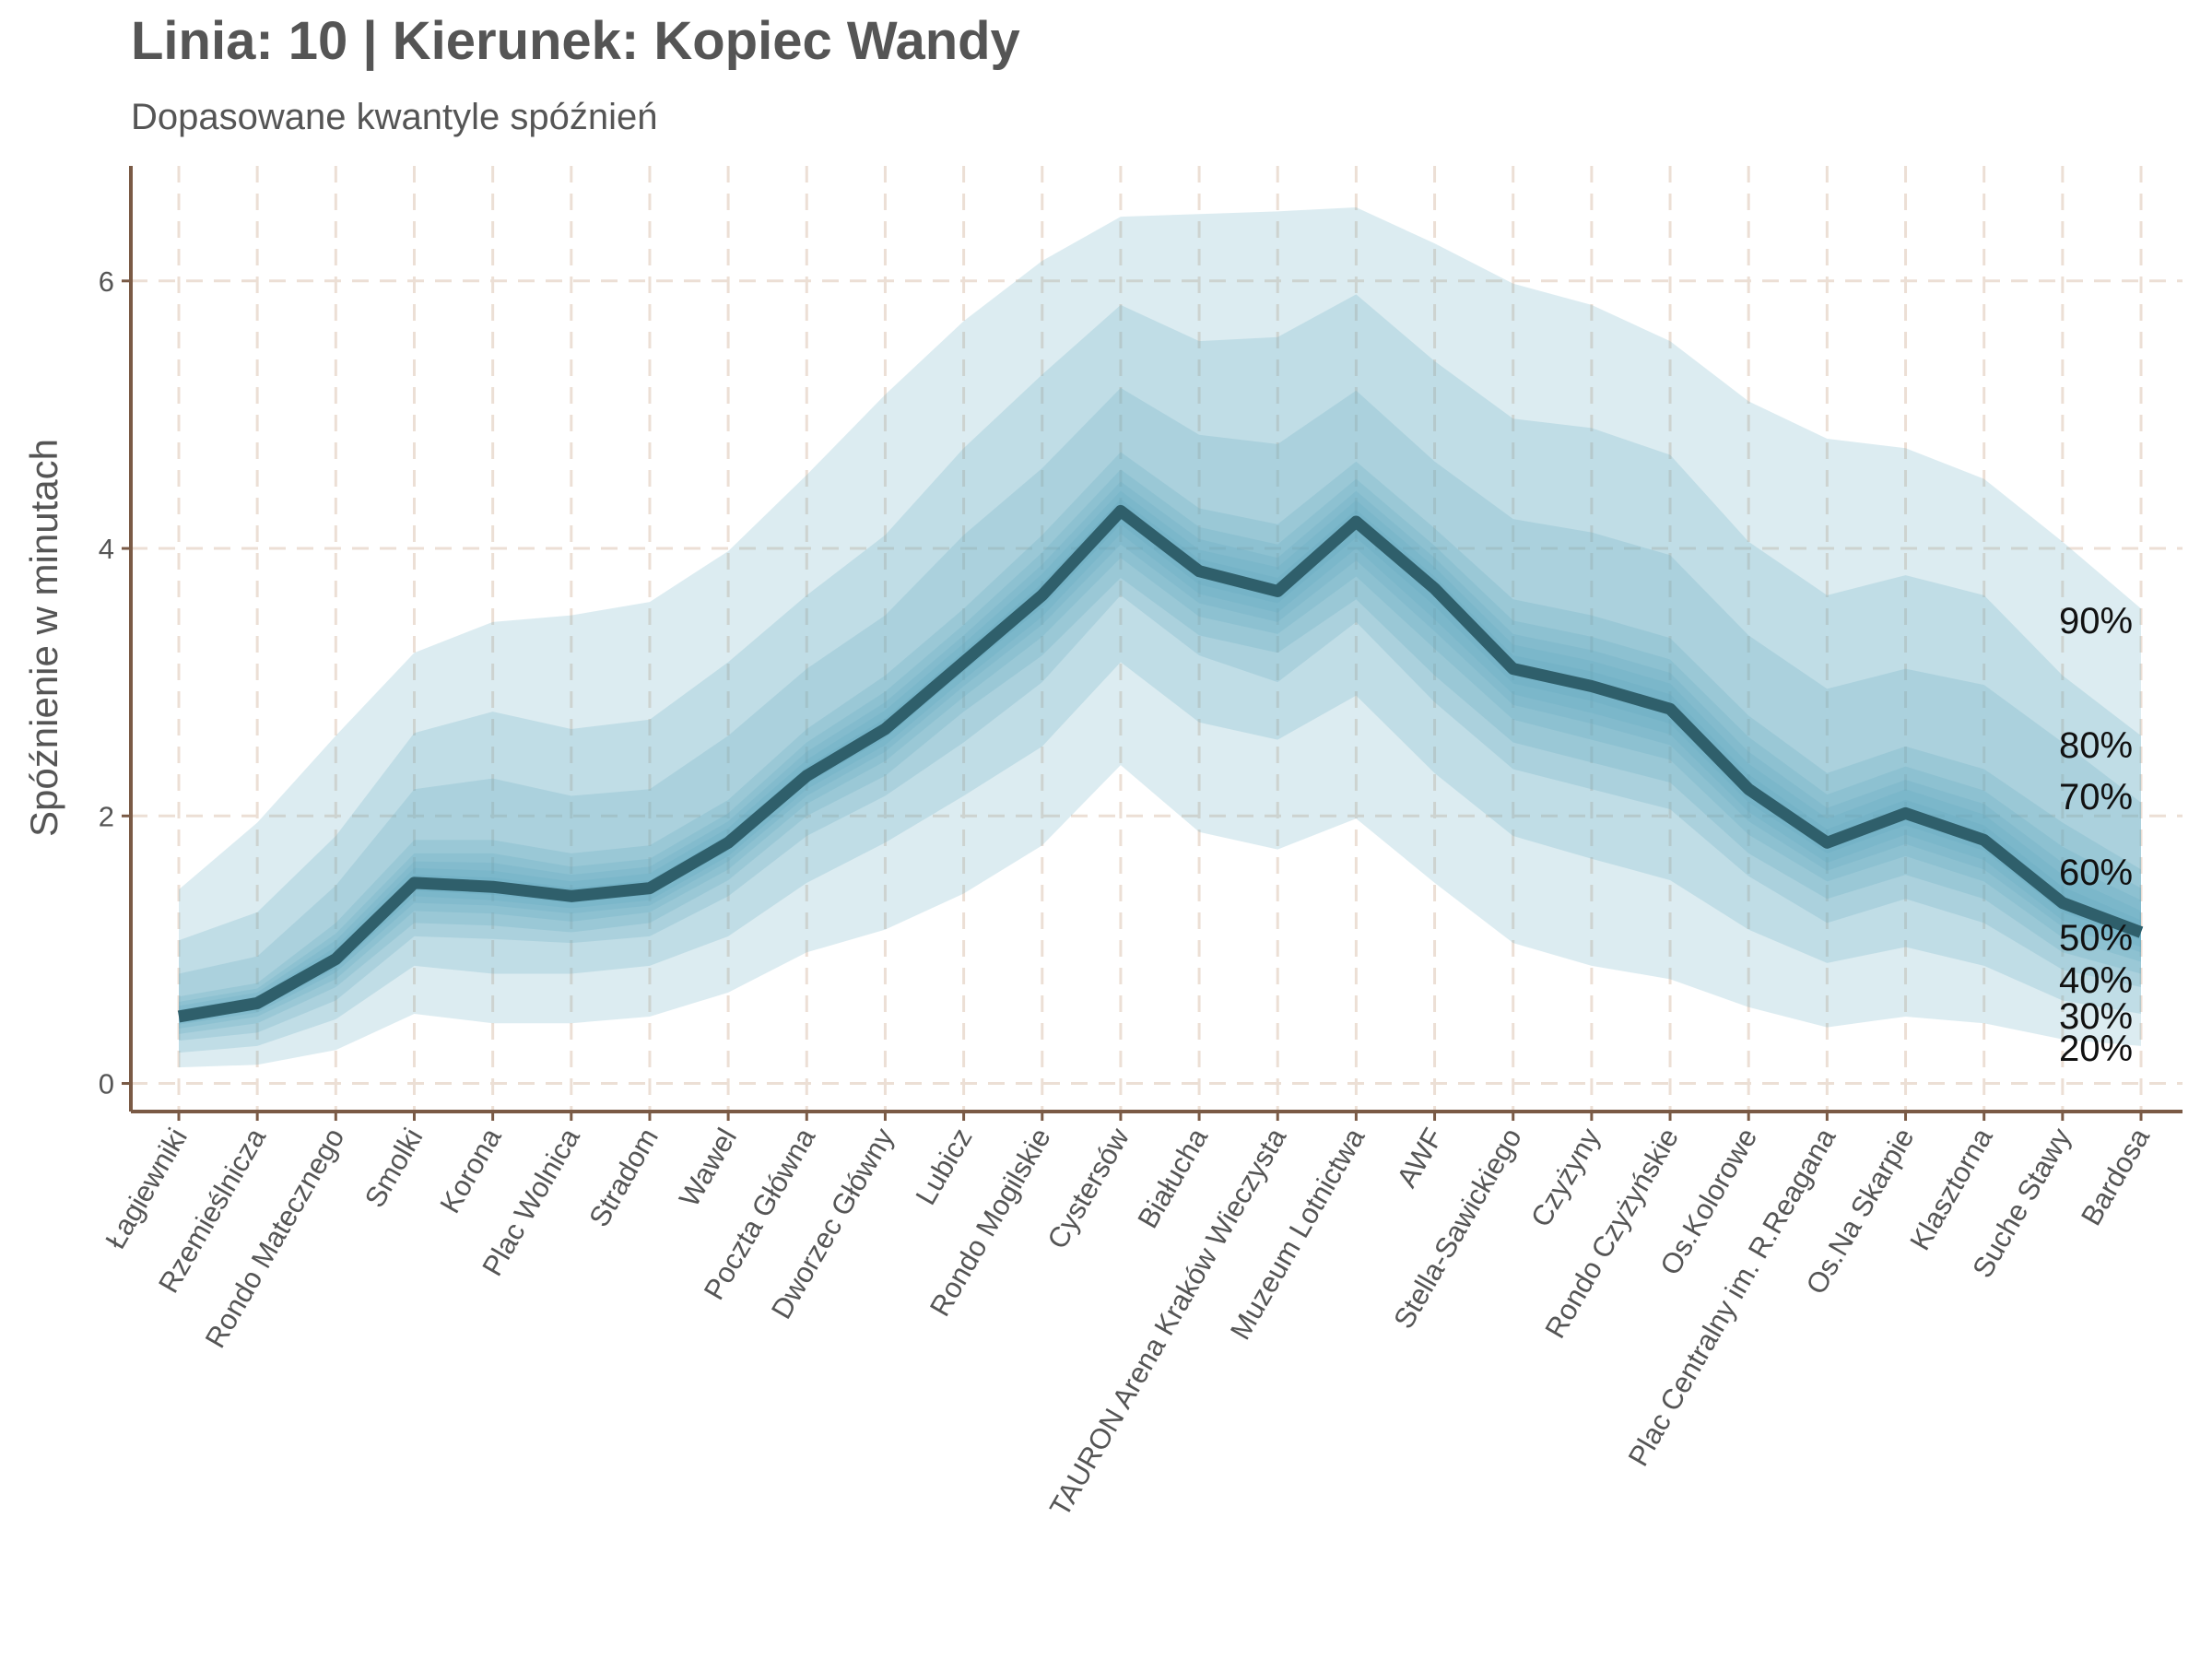  What do you see at coordinates (394, 117) in the screenshot?
I see `chart-subtitle: Dopasowane kwantyle spóźnień` at bounding box center [394, 117].